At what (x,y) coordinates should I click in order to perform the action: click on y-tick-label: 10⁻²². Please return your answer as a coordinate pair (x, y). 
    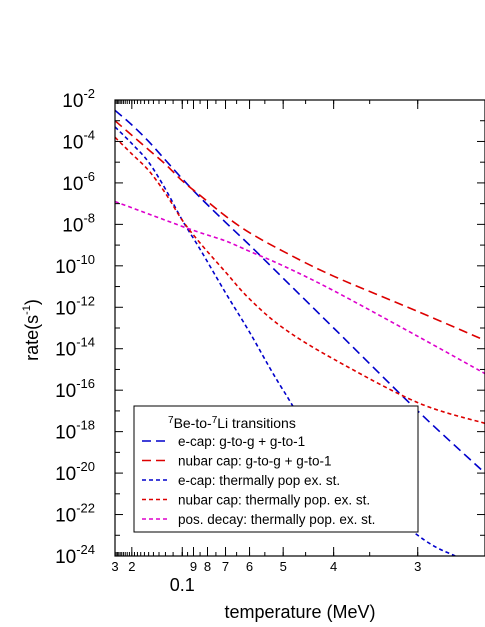
    Looking at the image, I should click on (75, 514).